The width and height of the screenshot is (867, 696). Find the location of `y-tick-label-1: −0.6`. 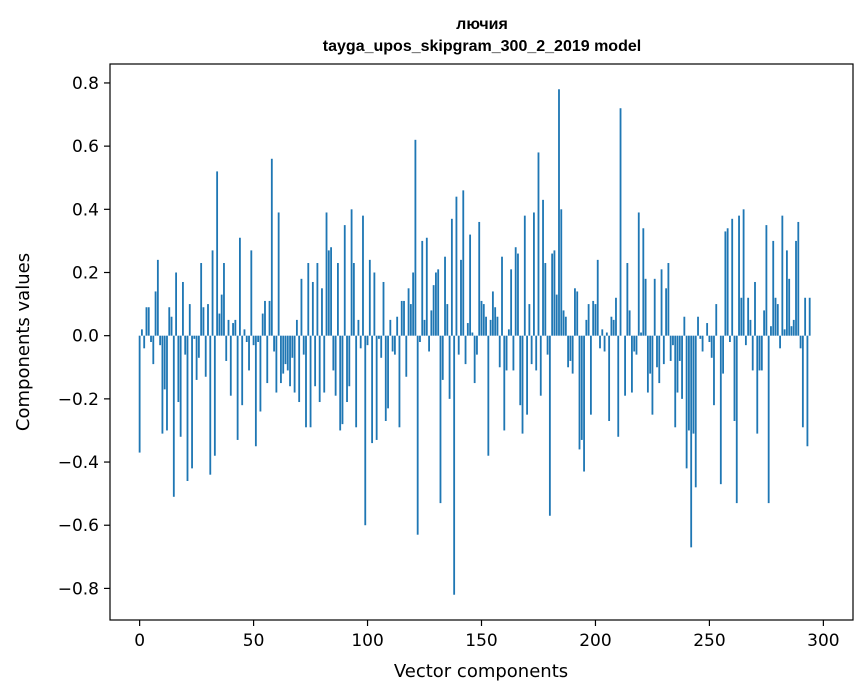

y-tick-label-1: −0.6 is located at coordinates (78, 526).